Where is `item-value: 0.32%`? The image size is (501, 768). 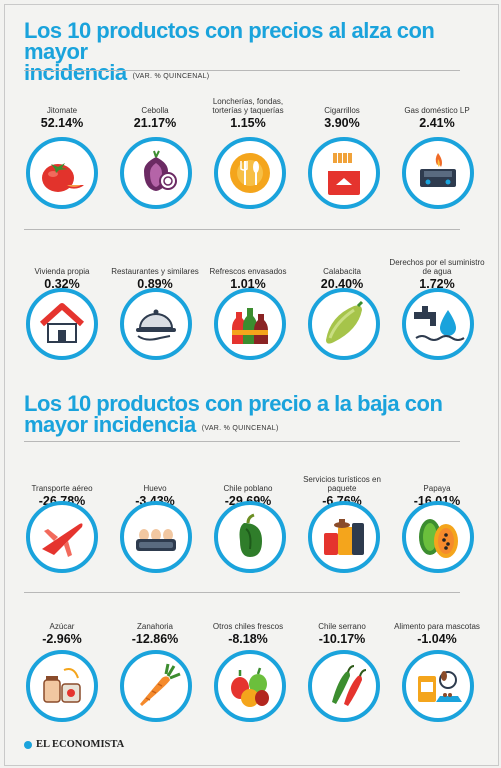
item-value: 0.32% is located at coordinates (62, 284).